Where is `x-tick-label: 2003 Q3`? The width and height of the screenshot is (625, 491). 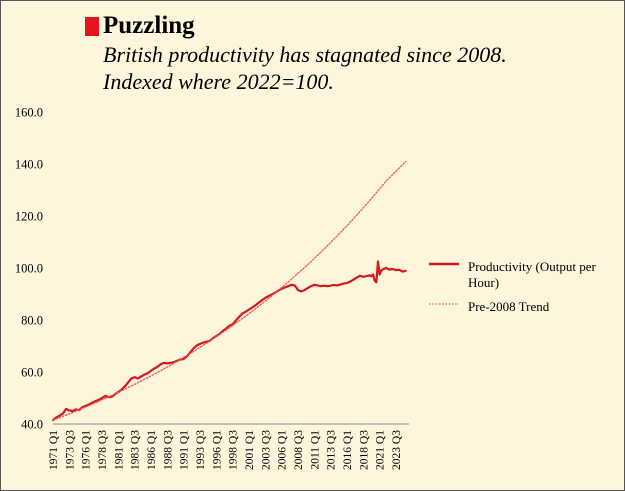 x-tick-label: 2003 Q3 is located at coordinates (266, 450).